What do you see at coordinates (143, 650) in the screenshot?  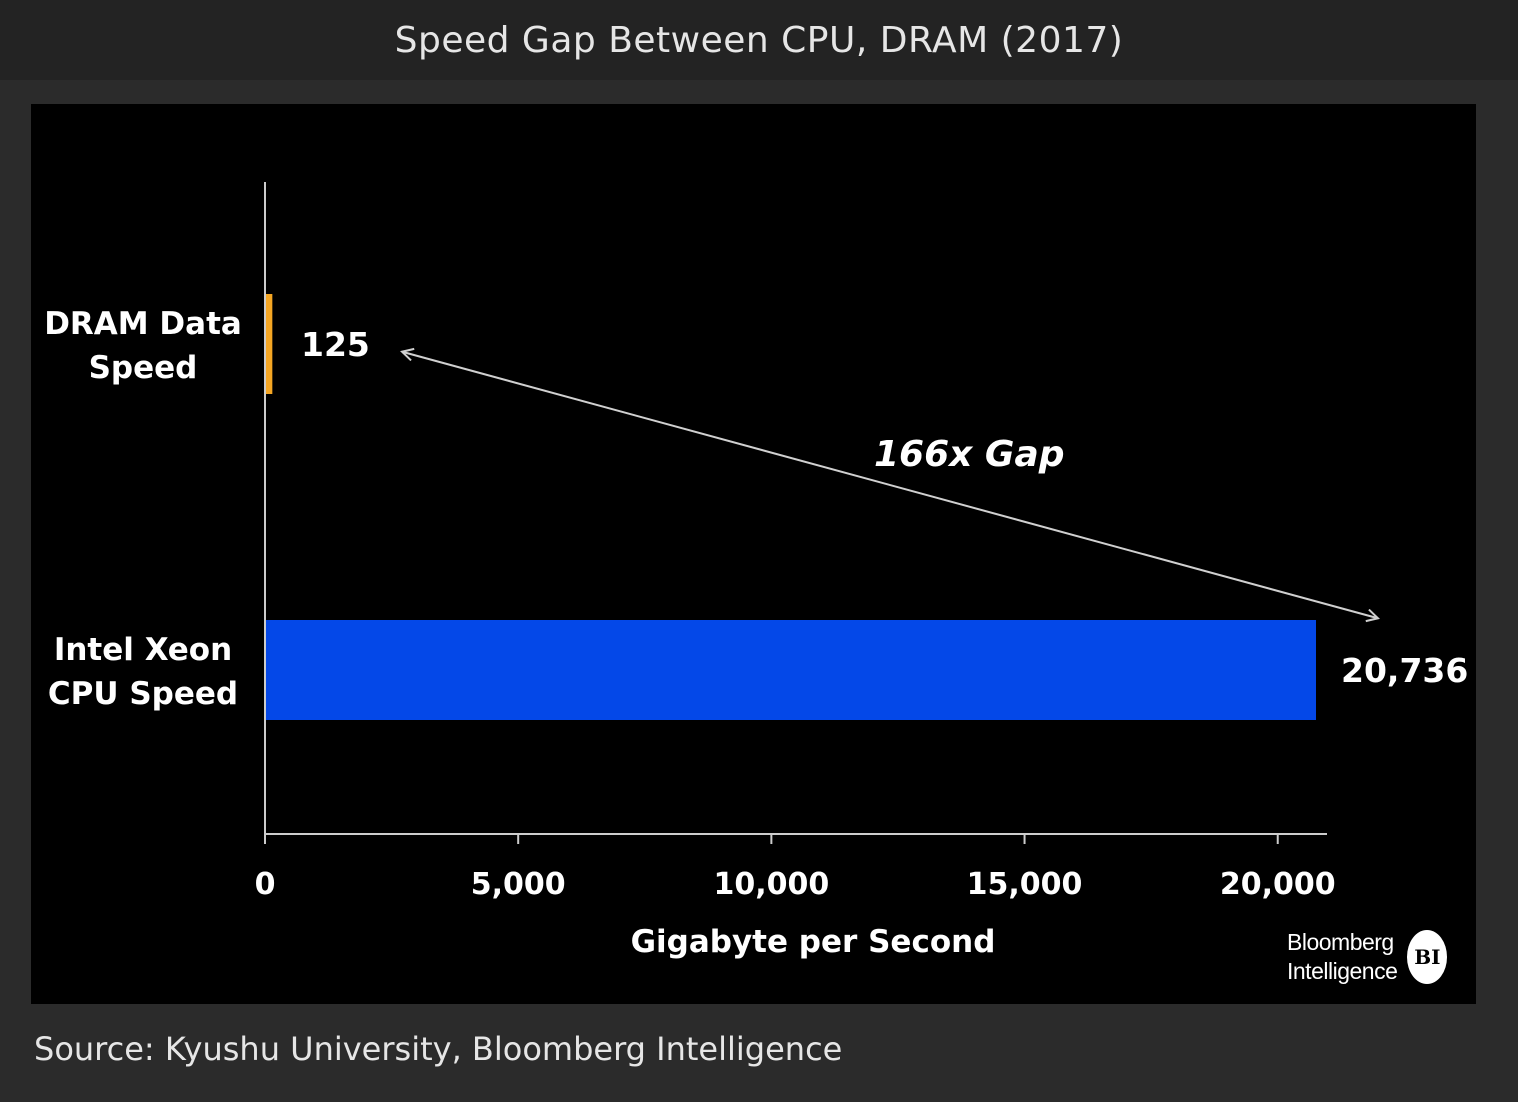 I see `category-label: Intel Xeon` at bounding box center [143, 650].